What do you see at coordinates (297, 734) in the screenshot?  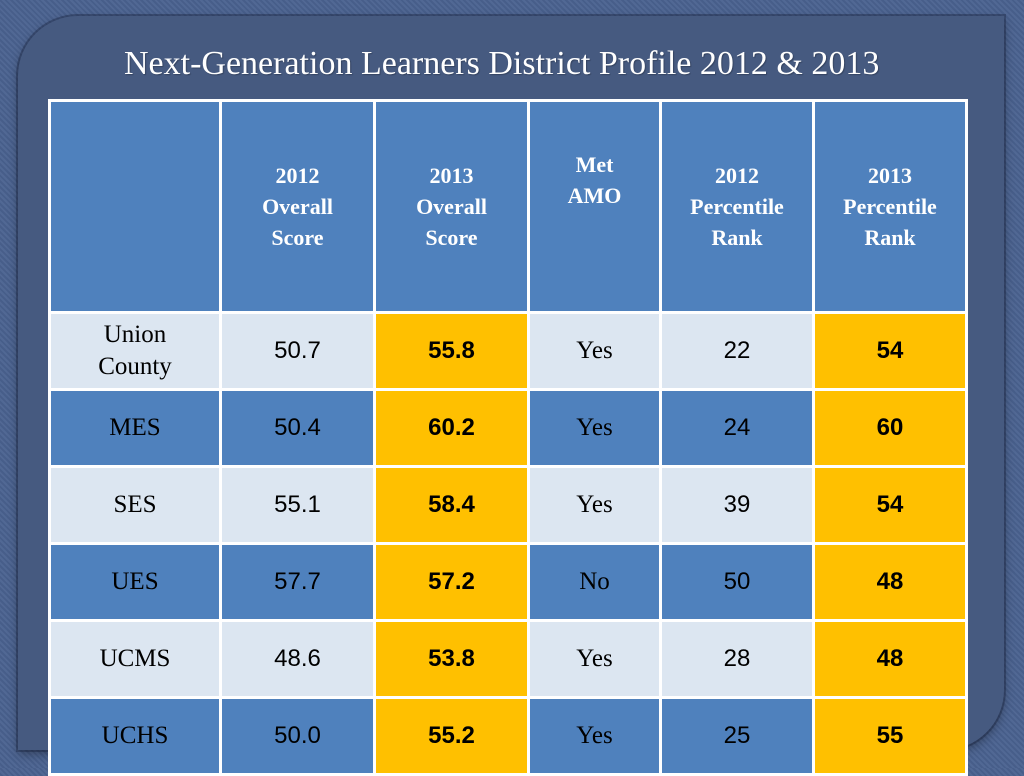 I see `score-2012-cell: 50.0` at bounding box center [297, 734].